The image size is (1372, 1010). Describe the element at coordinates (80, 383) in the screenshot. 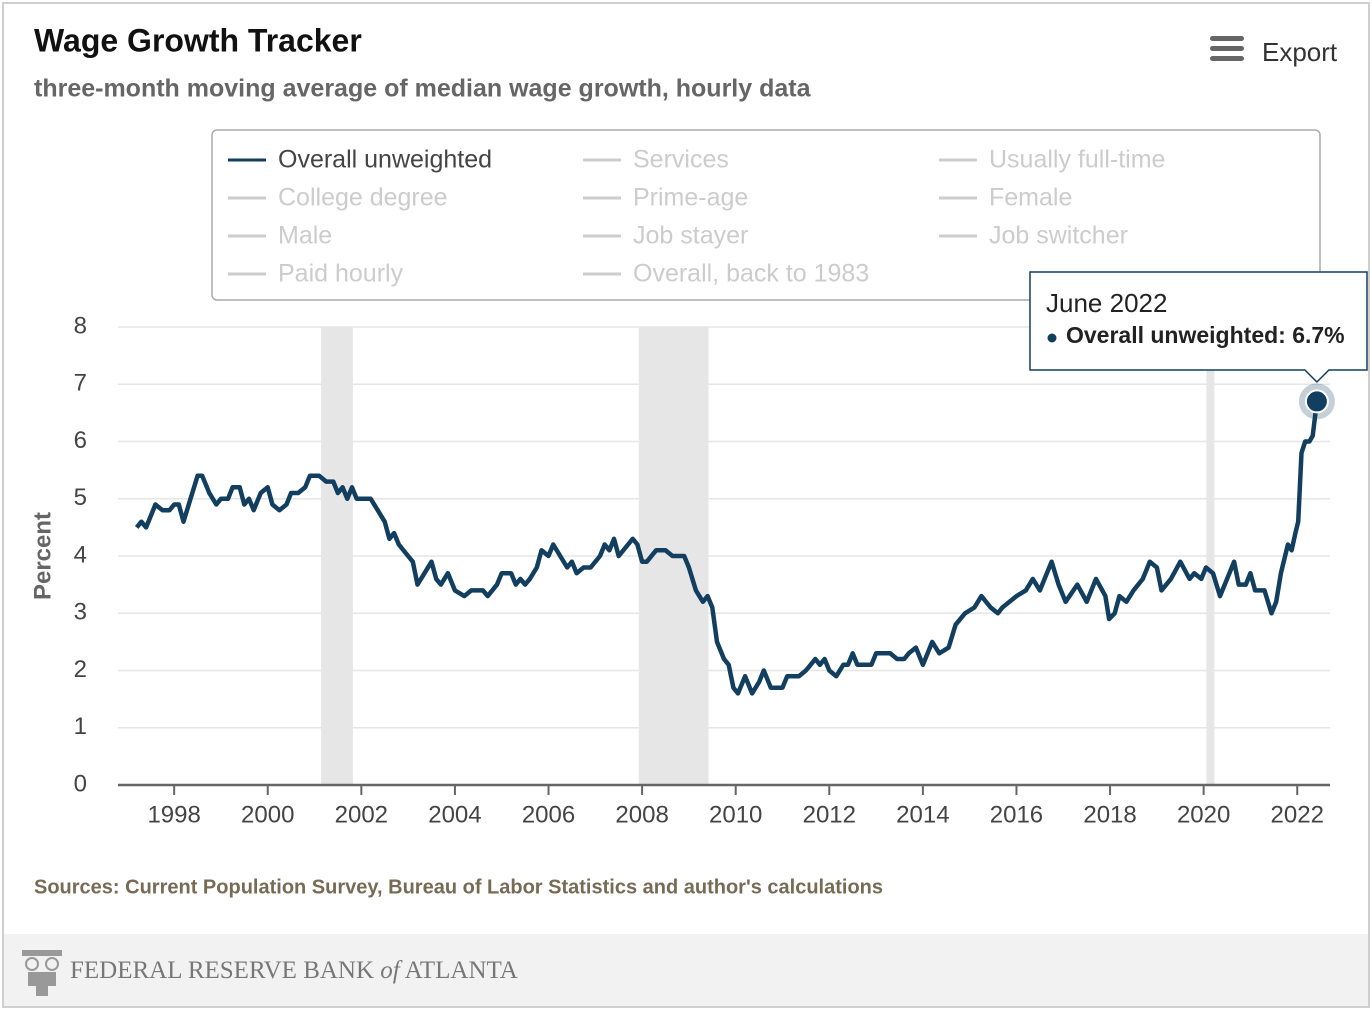

I see `y-tick-label: 7` at that location.